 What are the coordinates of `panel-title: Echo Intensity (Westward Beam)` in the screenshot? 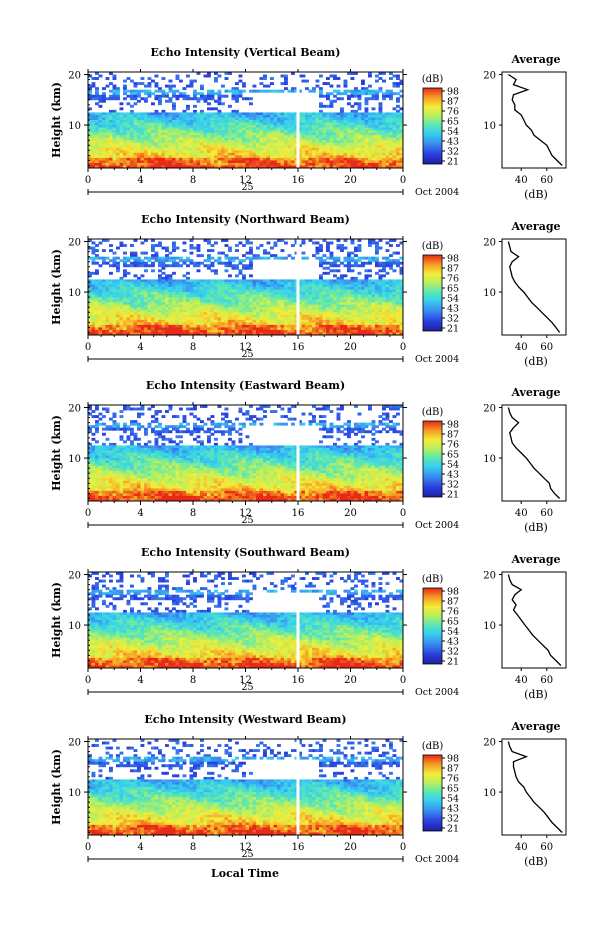 It's located at (245, 719).